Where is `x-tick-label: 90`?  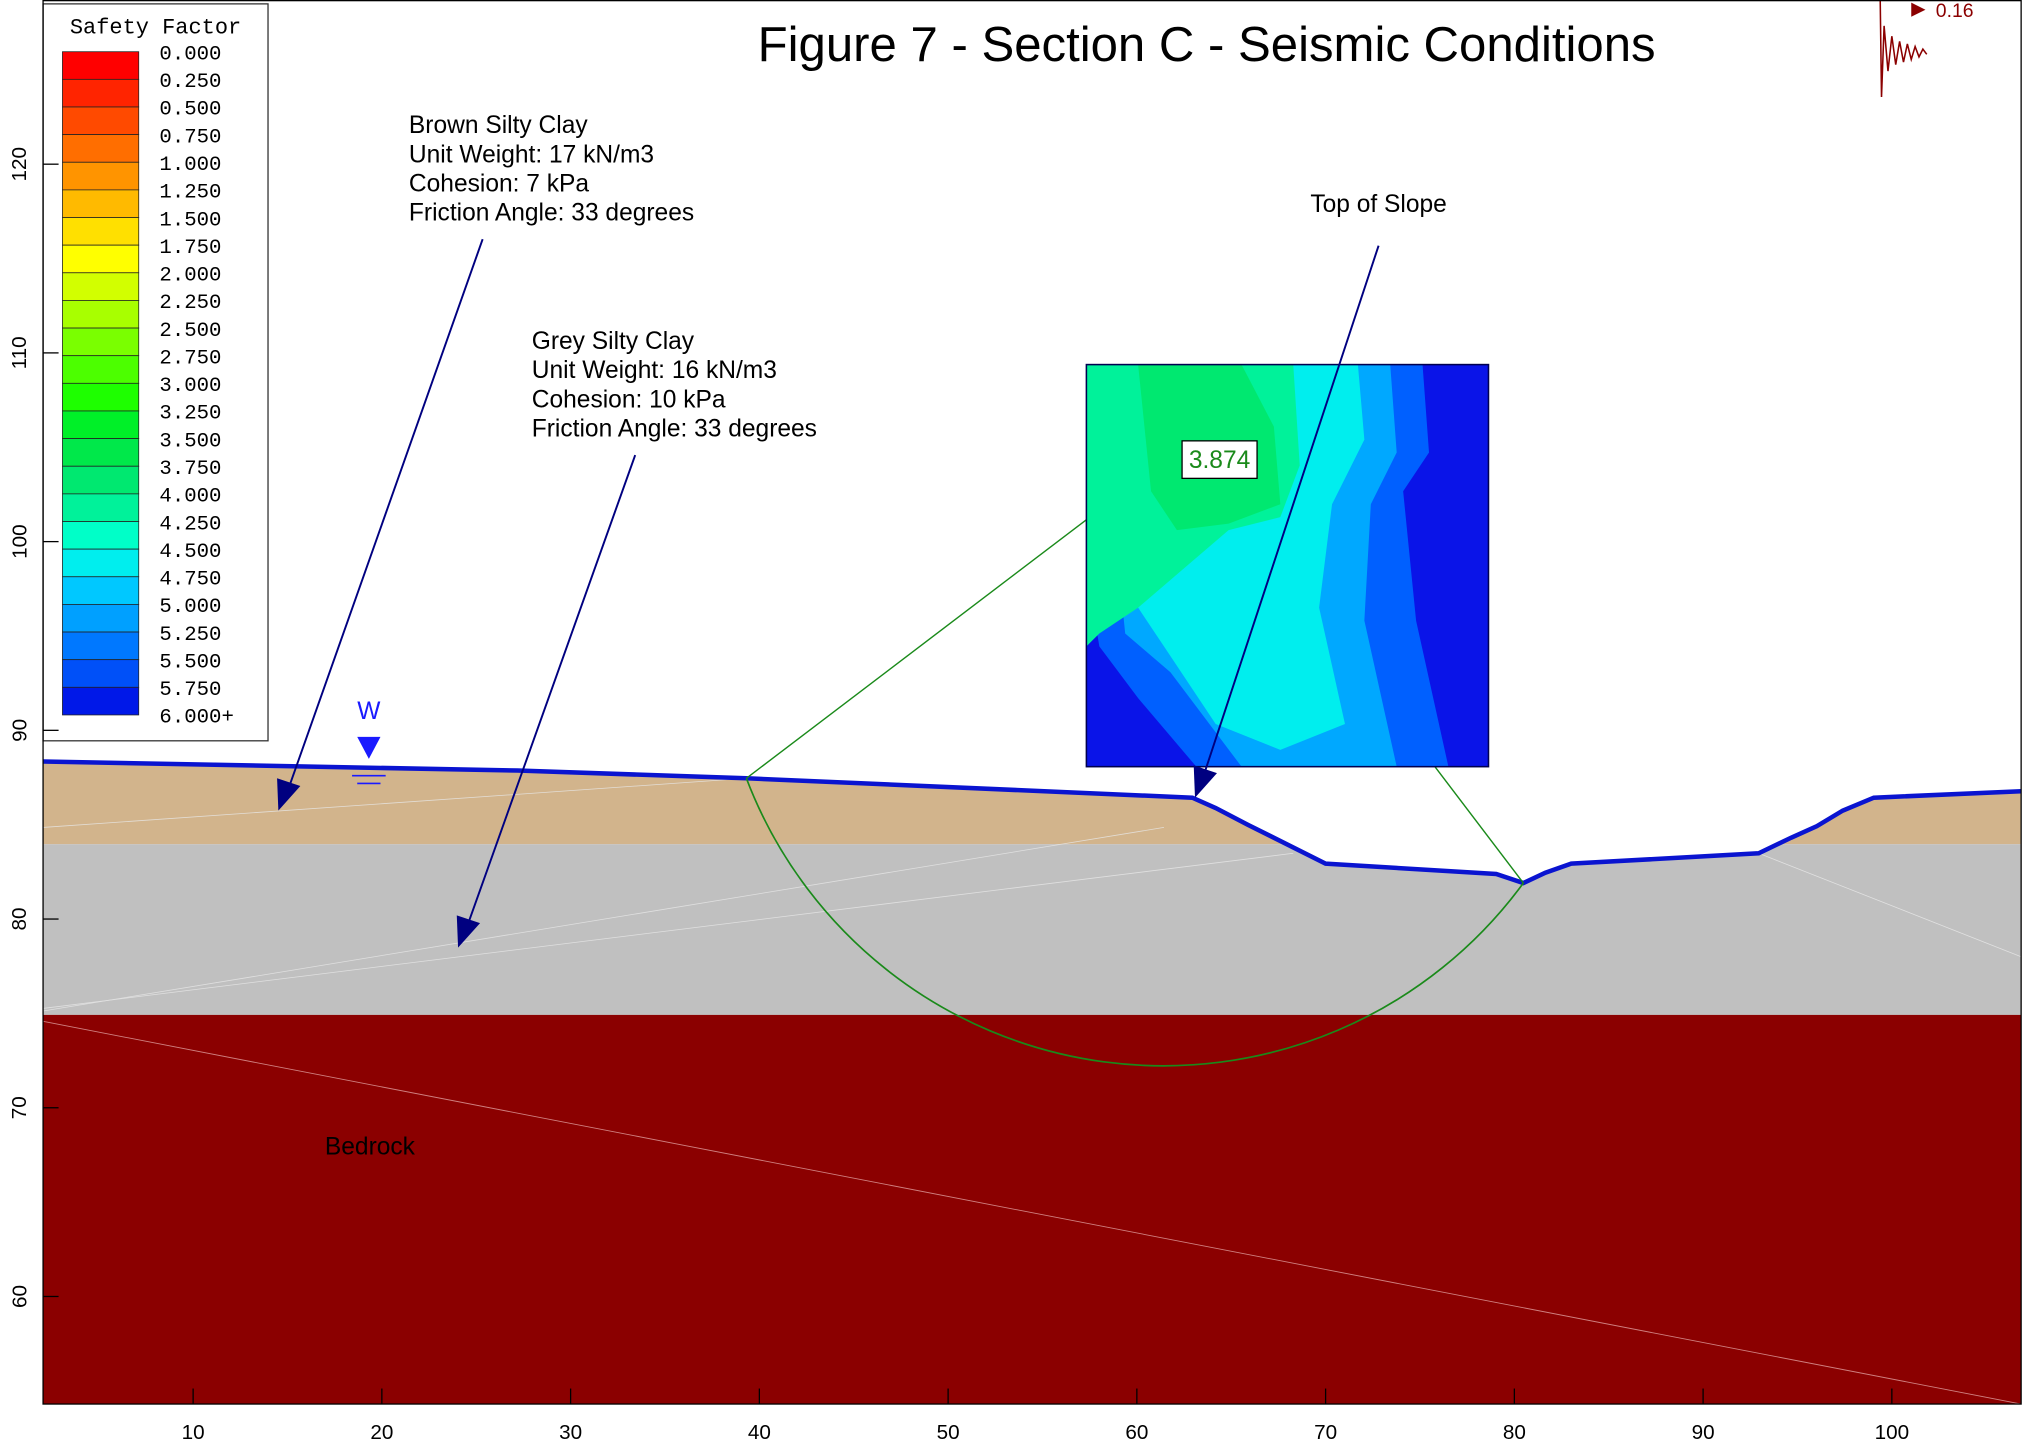
x-tick-label: 90 is located at coordinates (1703, 1432).